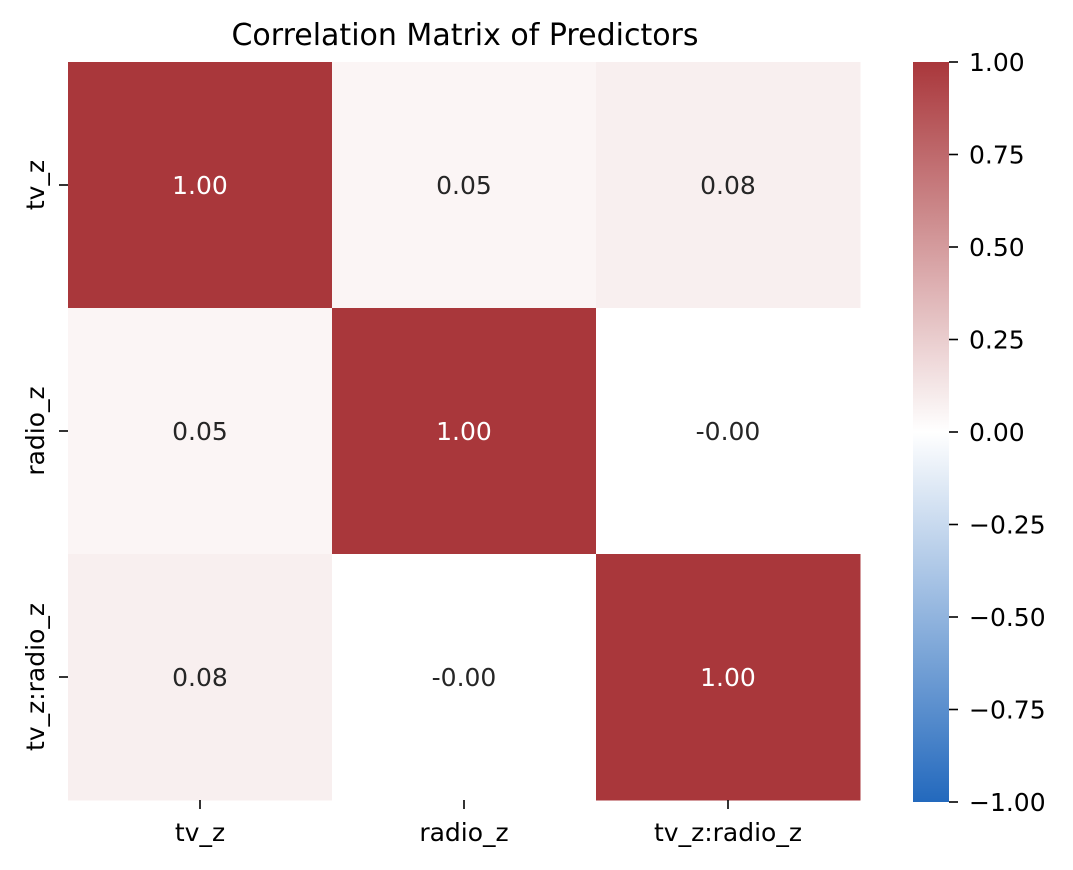 The image size is (1073, 870). Describe the element at coordinates (1007, 710) in the screenshot. I see `colorbar-tick-label: −0.75` at that location.